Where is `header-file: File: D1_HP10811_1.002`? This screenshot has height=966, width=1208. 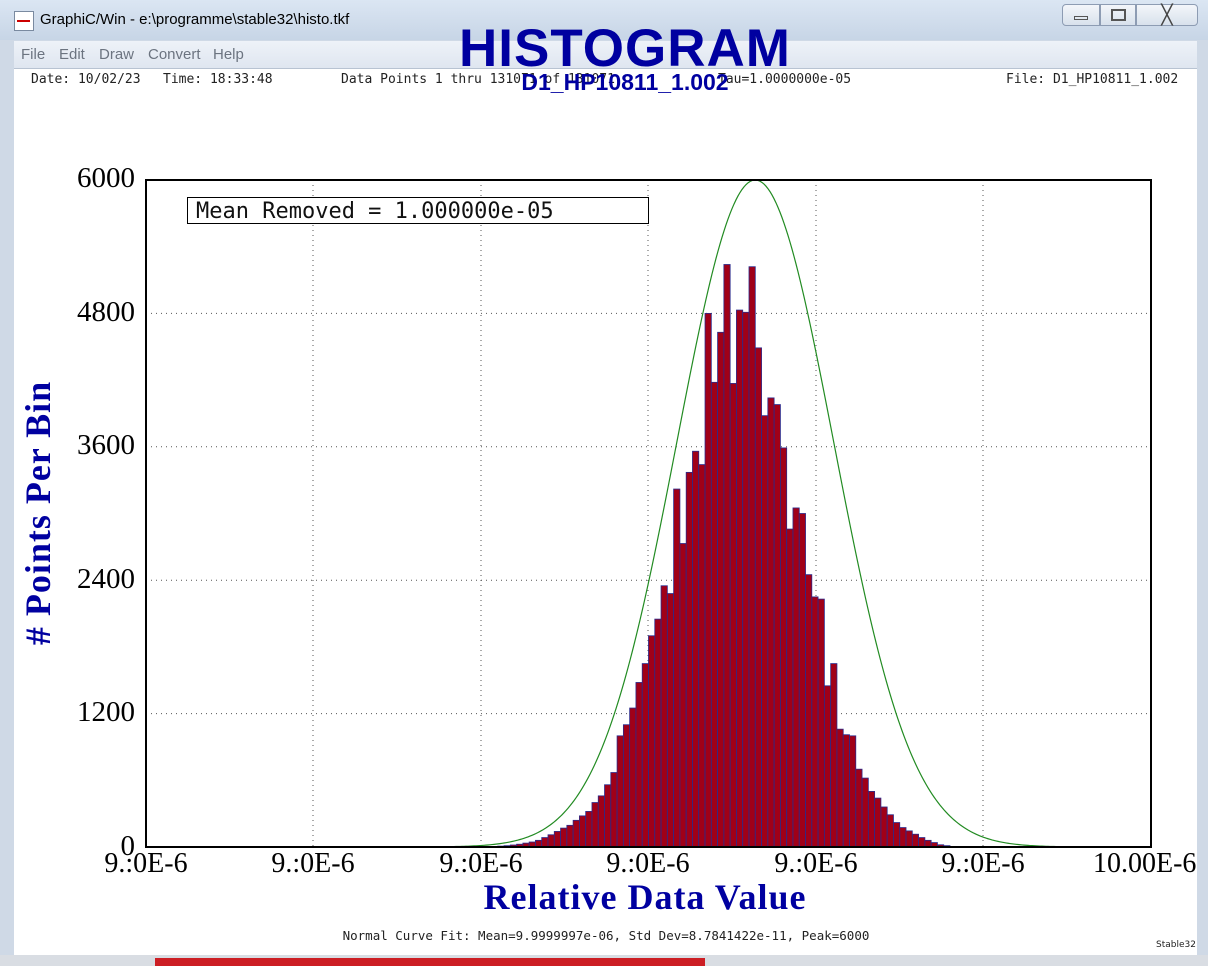 header-file: File: D1_HP10811_1.002 is located at coordinates (1092, 79).